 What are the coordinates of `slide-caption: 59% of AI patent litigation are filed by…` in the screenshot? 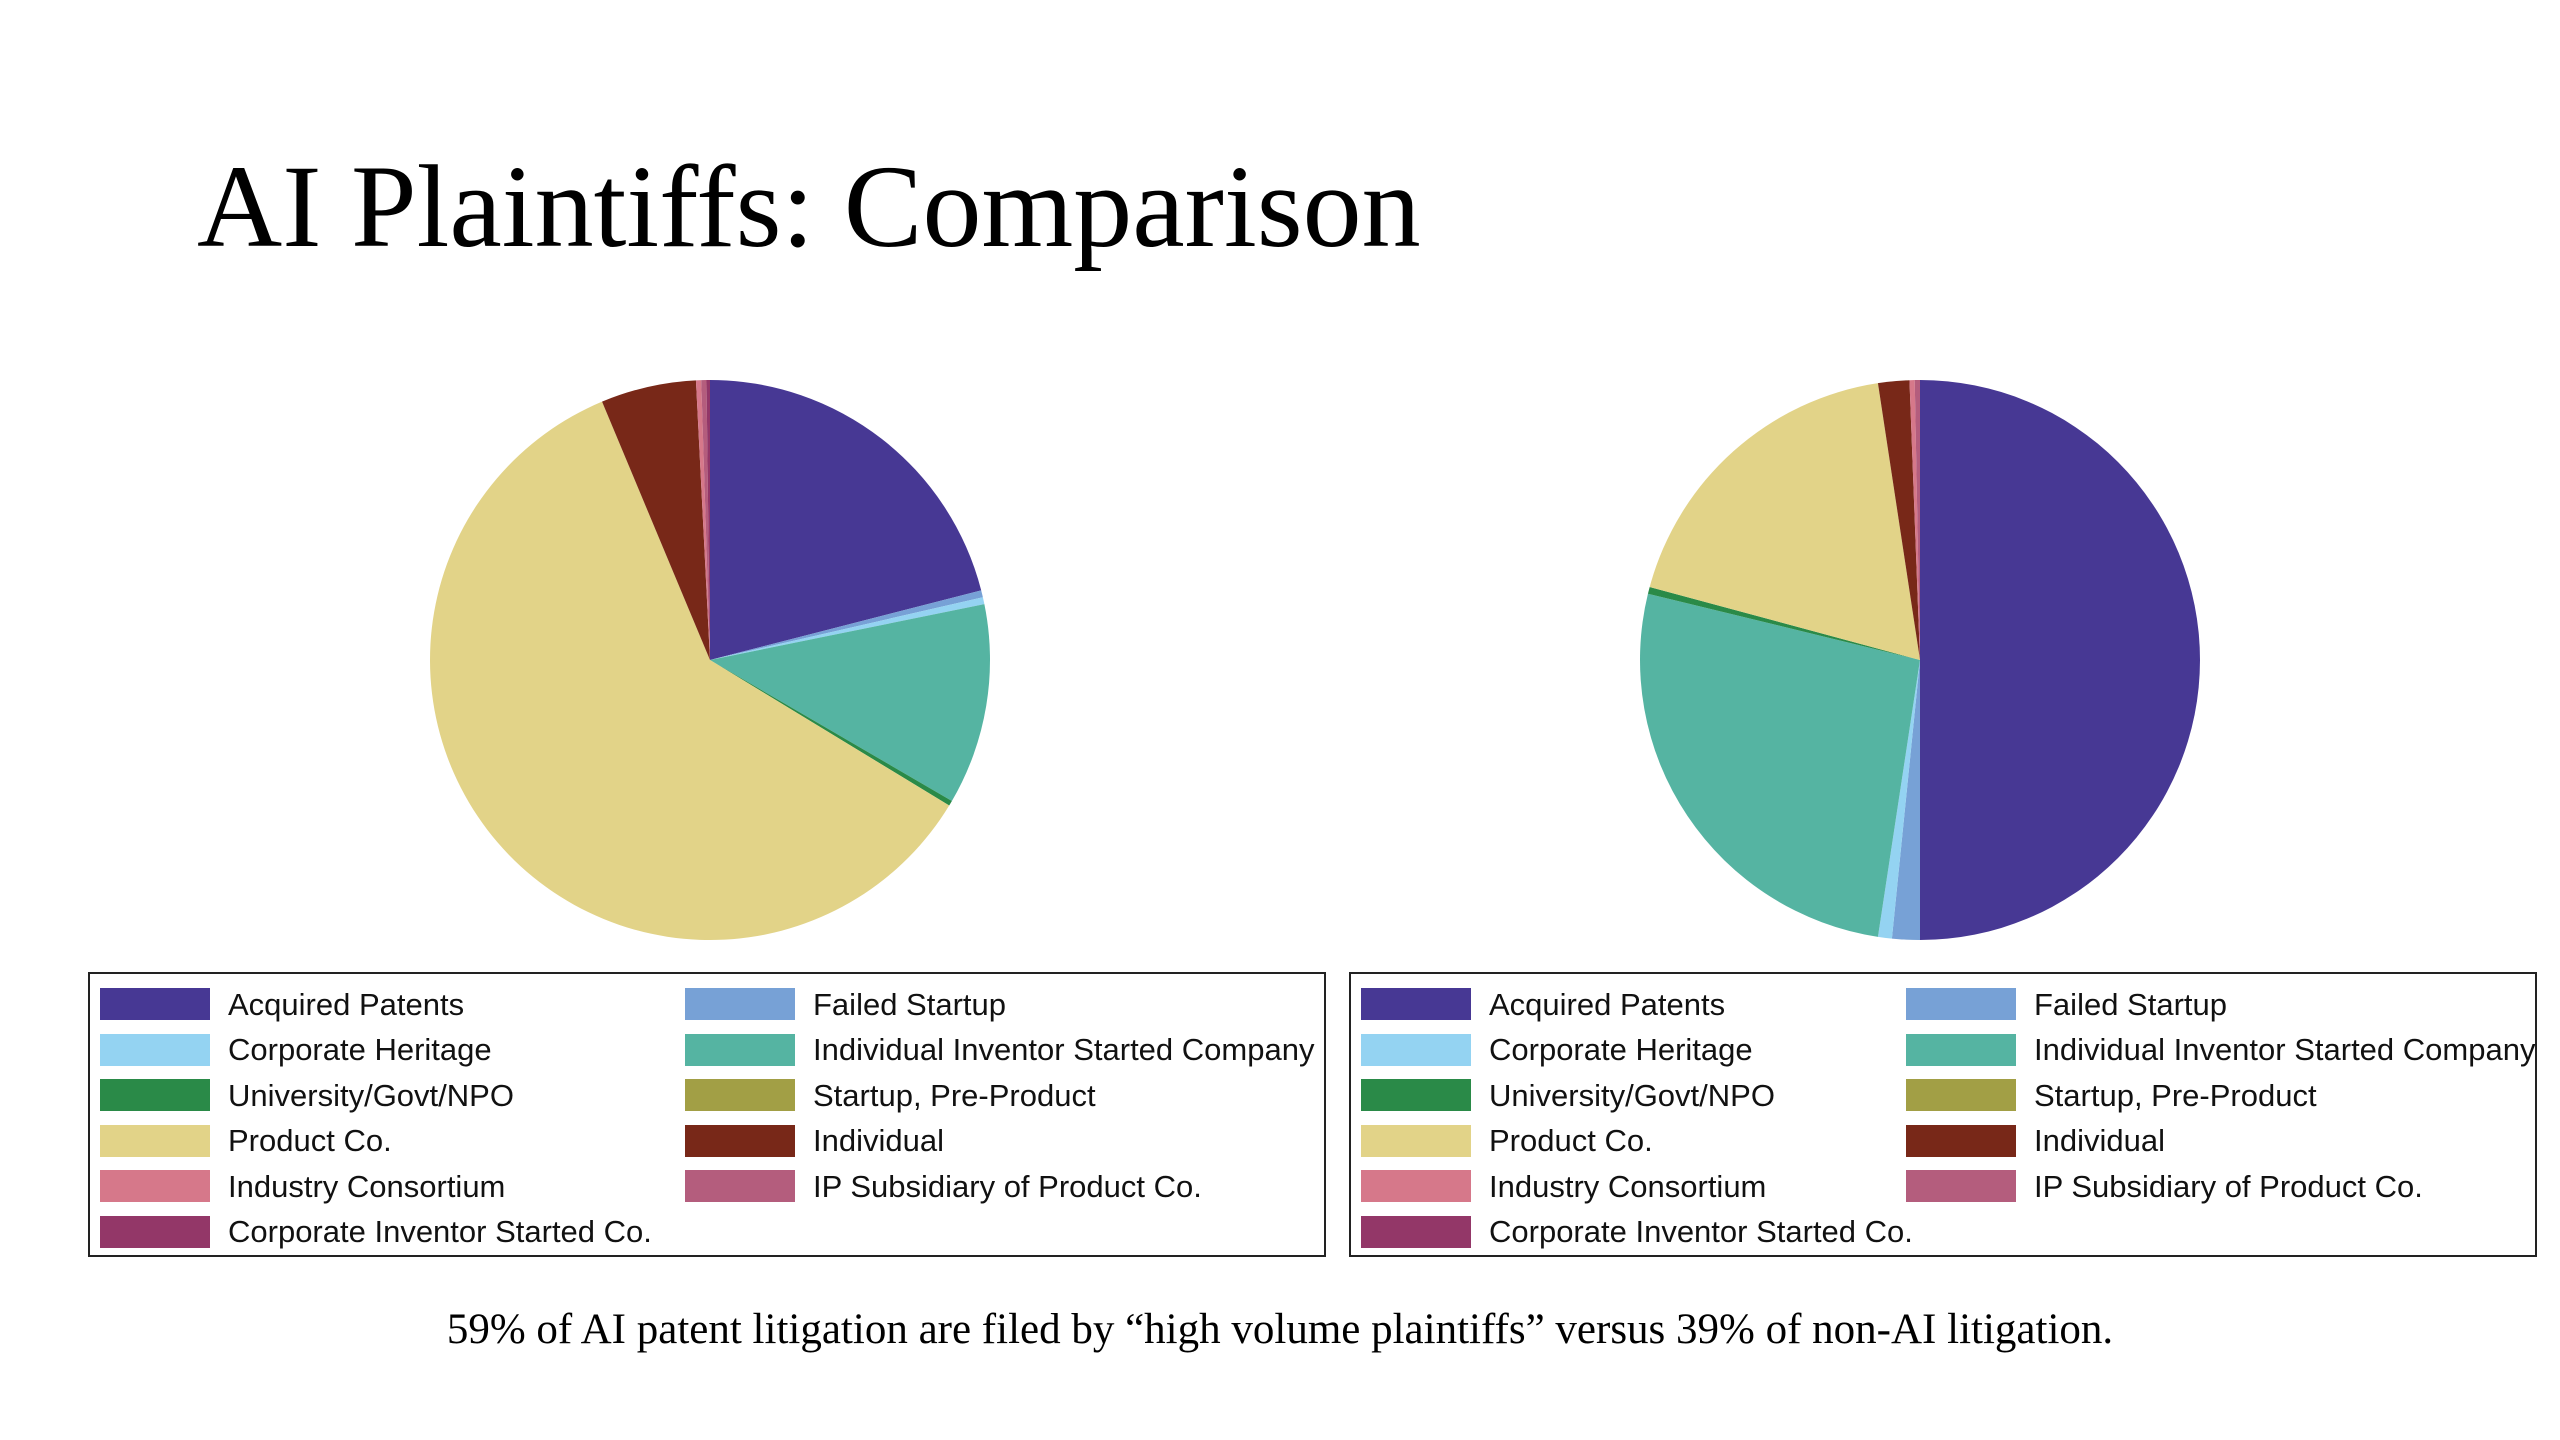 It's located at (1280, 1329).